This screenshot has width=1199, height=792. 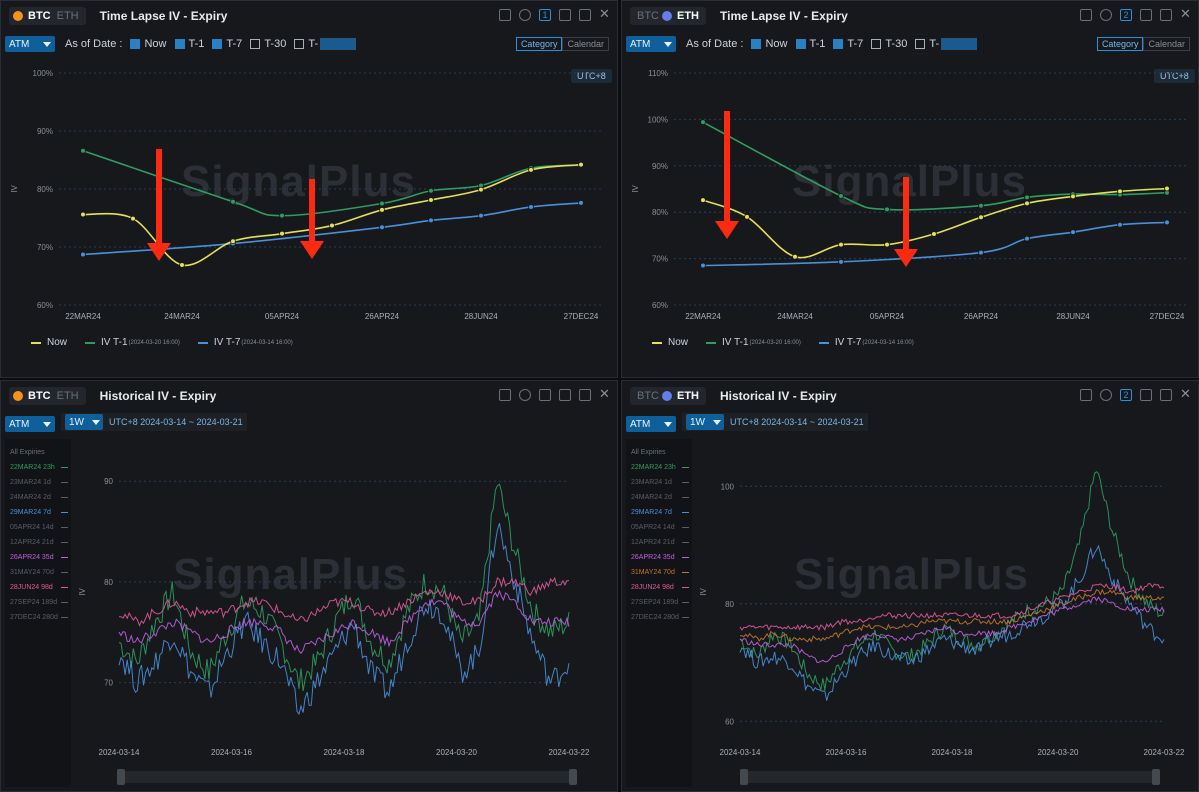 What do you see at coordinates (545, 15) in the screenshot?
I see `window-number-badge: 1` at bounding box center [545, 15].